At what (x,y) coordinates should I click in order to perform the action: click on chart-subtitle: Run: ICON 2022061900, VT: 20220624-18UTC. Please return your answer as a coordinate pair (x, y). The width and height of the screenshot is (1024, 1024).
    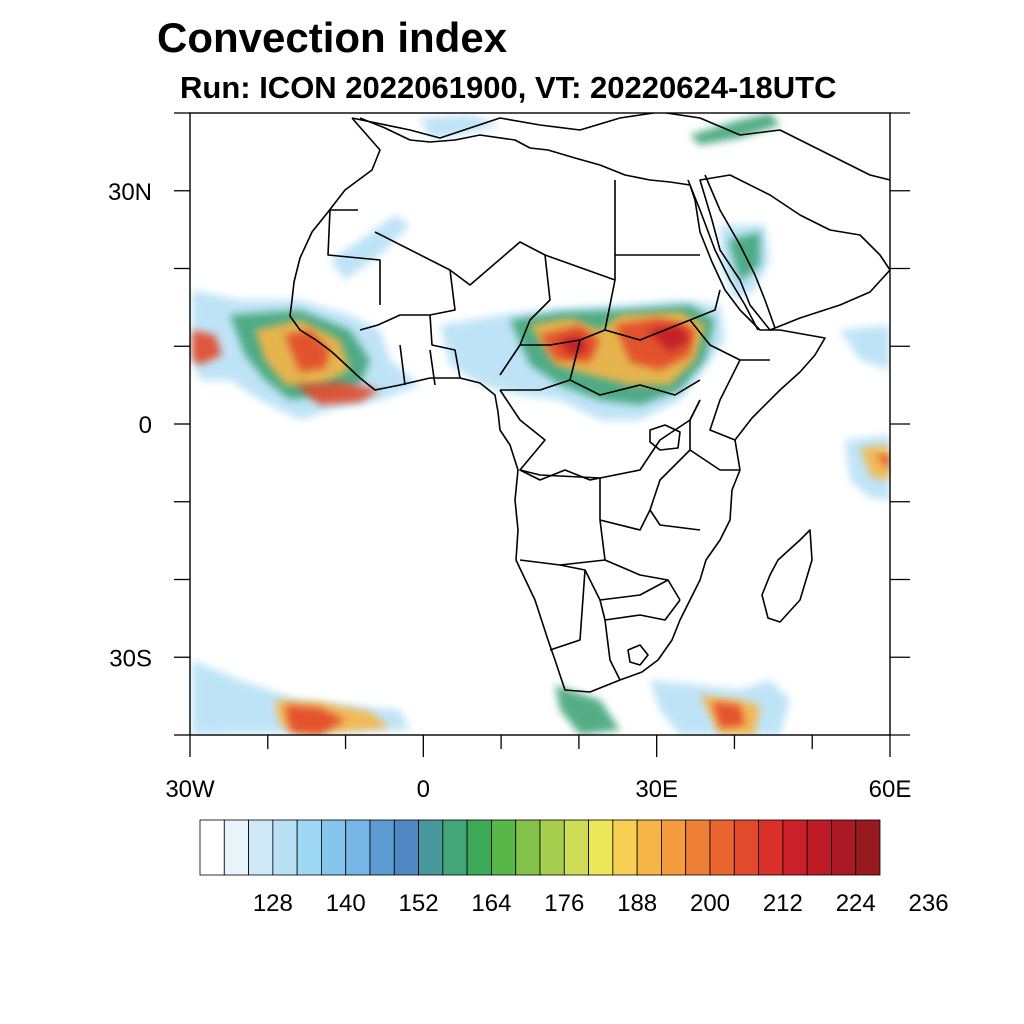
    Looking at the image, I should click on (508, 87).